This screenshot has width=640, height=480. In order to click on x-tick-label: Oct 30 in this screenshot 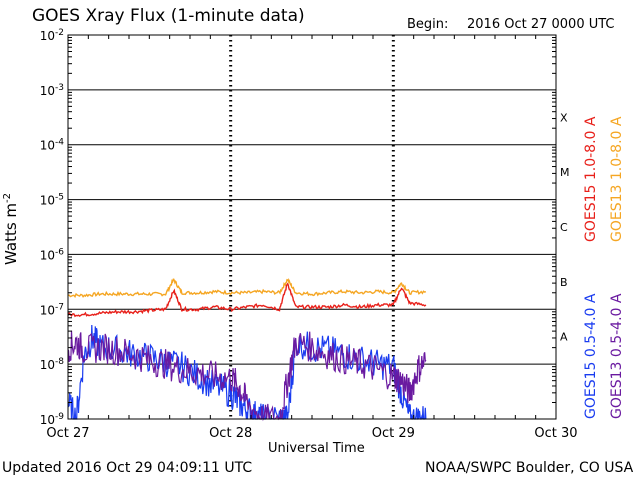, I will do `click(555, 433)`.